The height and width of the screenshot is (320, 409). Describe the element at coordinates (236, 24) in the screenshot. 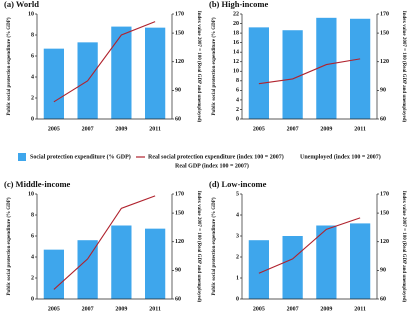

I see `y-tick-label: 20` at that location.